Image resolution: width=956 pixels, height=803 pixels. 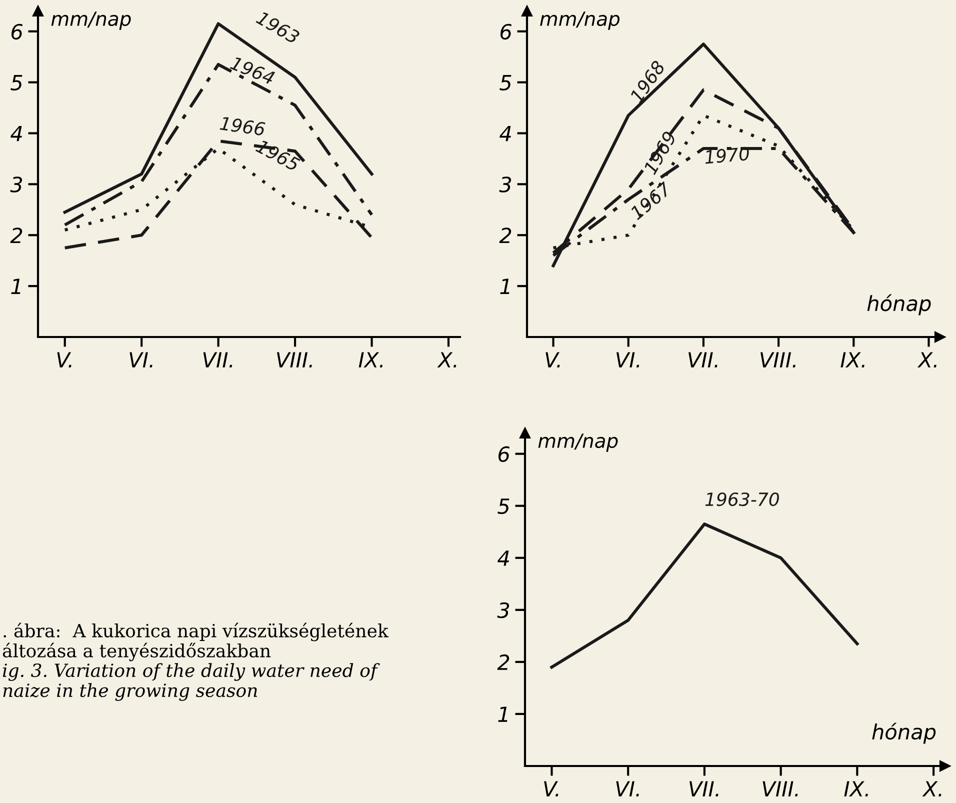 What do you see at coordinates (278, 27) in the screenshot?
I see `text: 1963` at bounding box center [278, 27].